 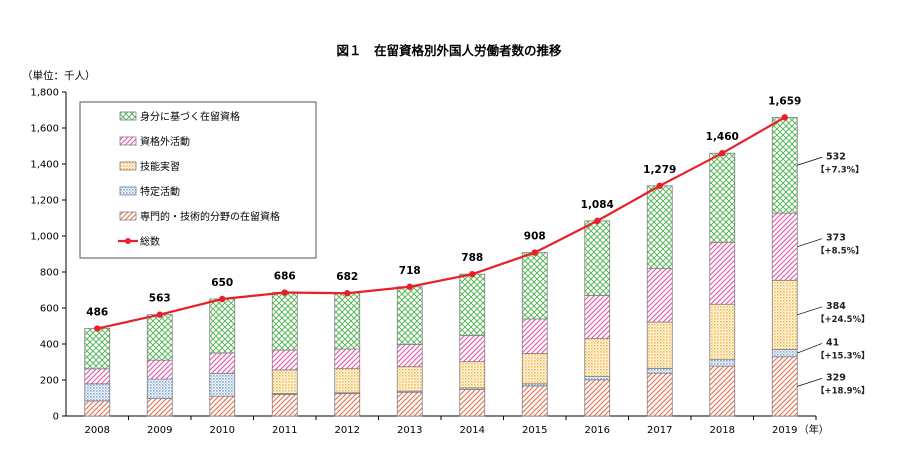 I want to click on y-tick-label: 1,200, so click(x=44, y=201).